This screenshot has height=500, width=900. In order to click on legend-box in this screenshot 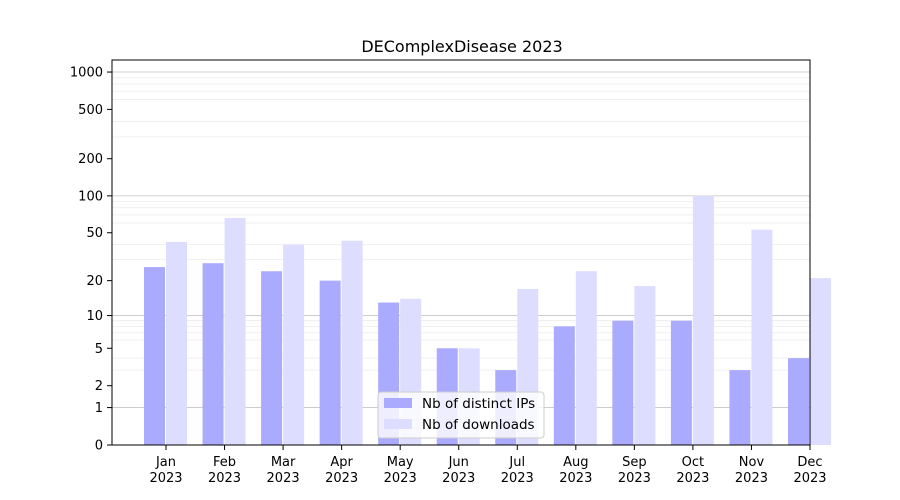, I will do `click(461, 415)`.